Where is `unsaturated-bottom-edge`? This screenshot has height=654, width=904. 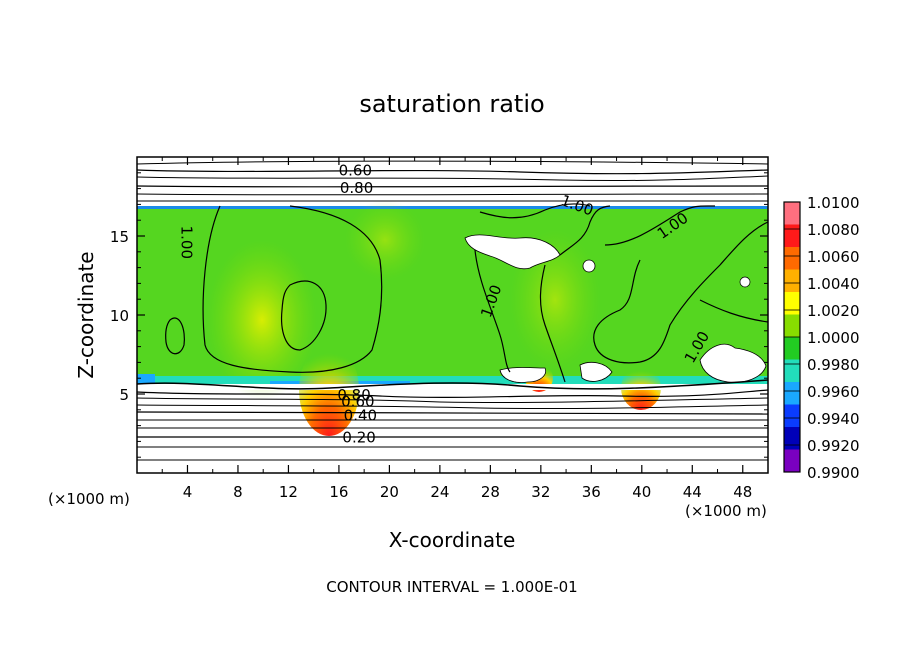 unsaturated-bottom-edge is located at coordinates (452, 380).